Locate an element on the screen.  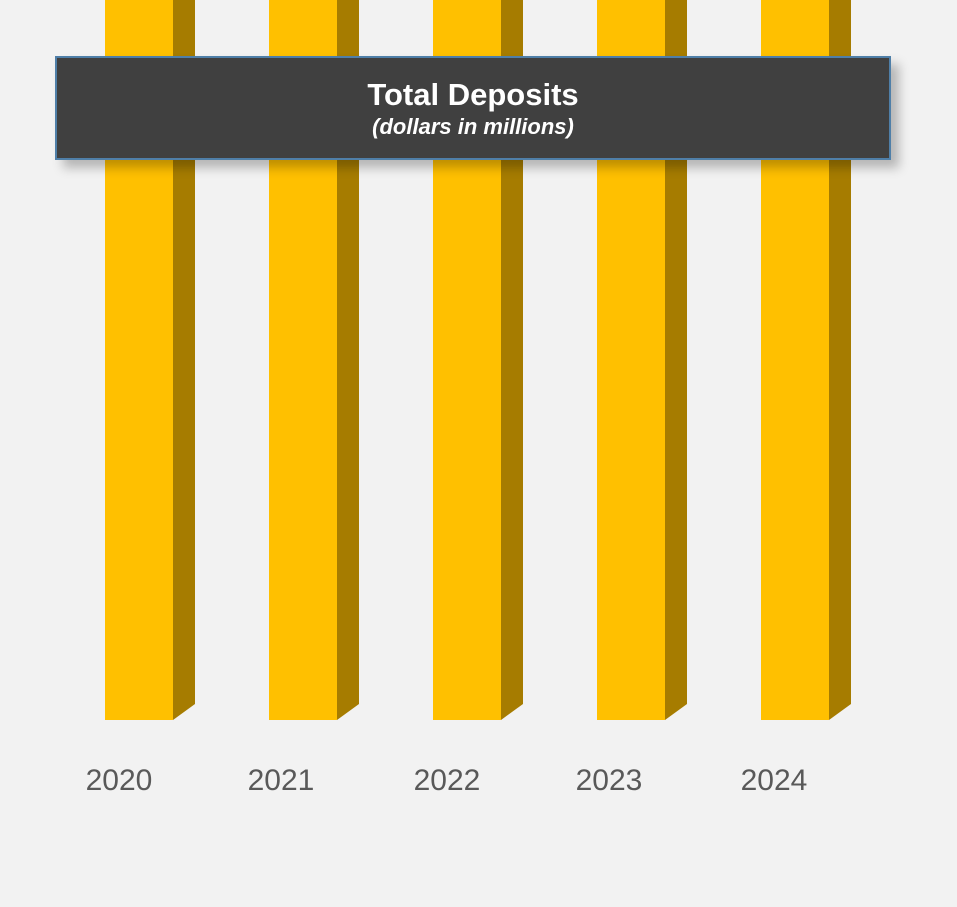
chart-title: Total Deposits is located at coordinates (473, 94).